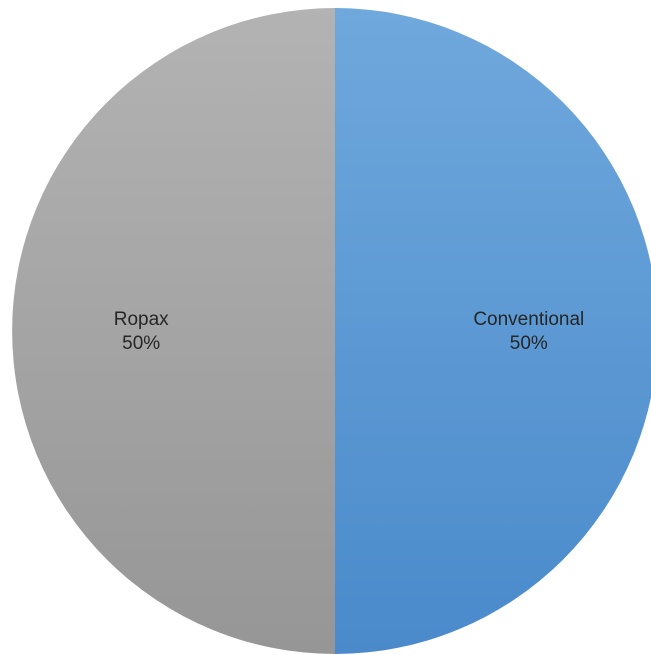 The height and width of the screenshot is (655, 651). I want to click on slice-category-label: Ropax, so click(141, 319).